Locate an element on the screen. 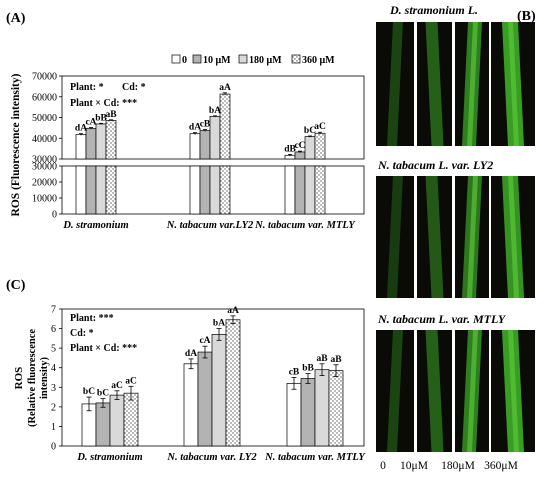  stat-plant: Plant: *** is located at coordinates (92, 318).